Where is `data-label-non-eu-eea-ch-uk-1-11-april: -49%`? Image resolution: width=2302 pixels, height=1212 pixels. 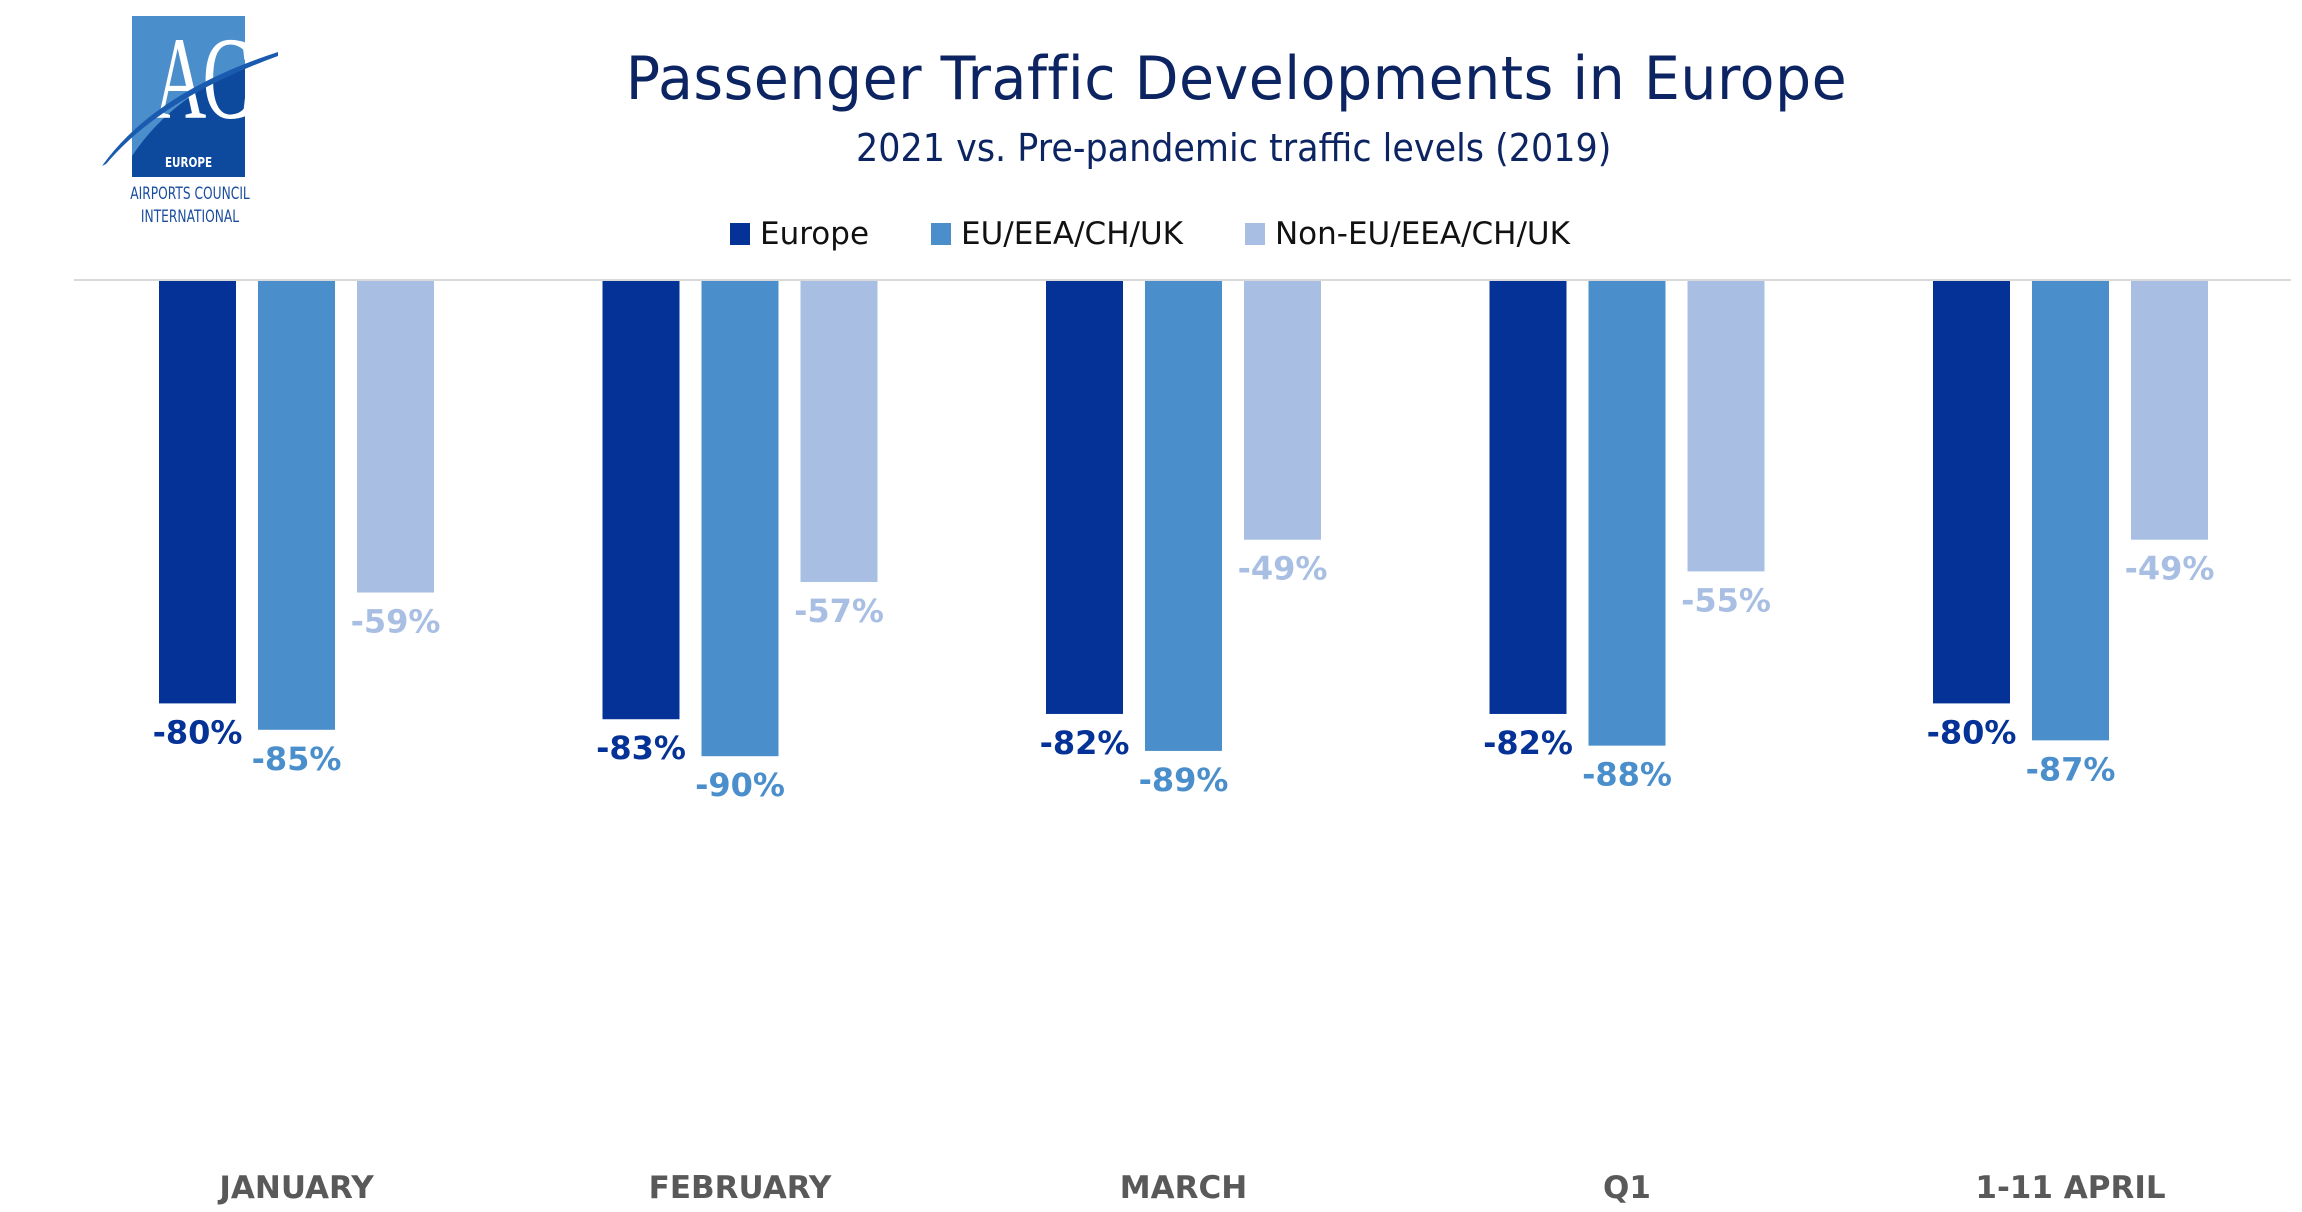
data-label-non-eu-eea-ch-uk-1-11-april: -49% is located at coordinates (2170, 569).